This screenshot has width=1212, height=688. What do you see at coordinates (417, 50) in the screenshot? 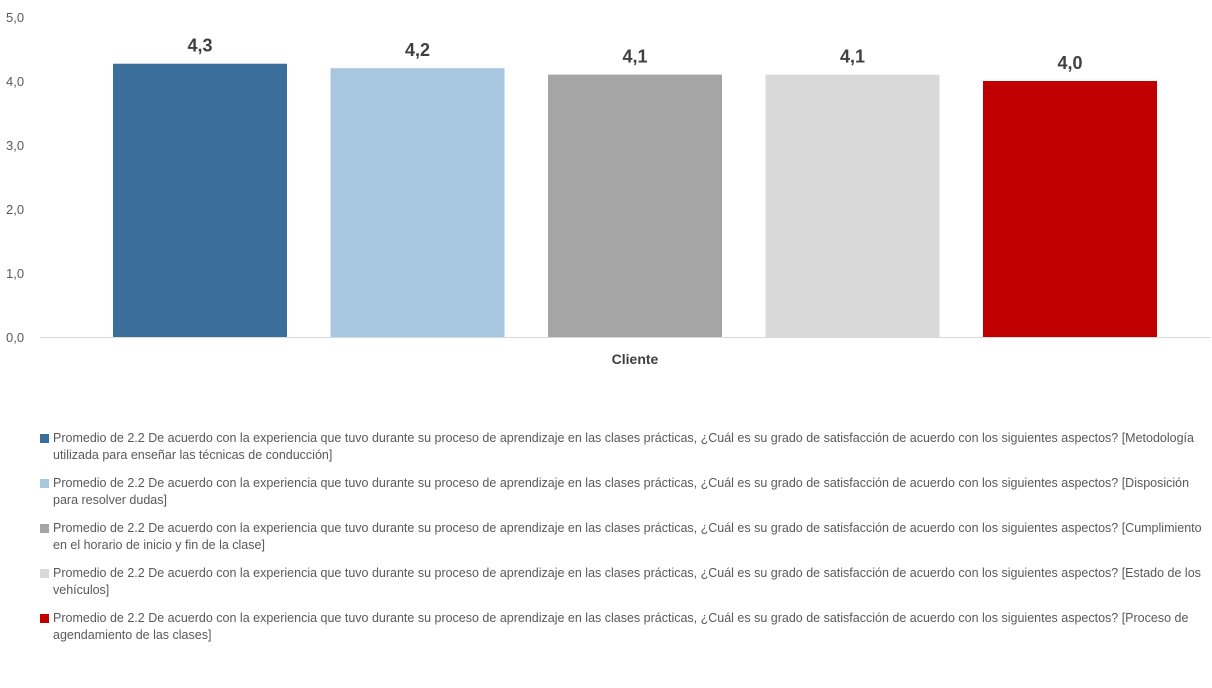
I see `data-label: 4,2` at bounding box center [417, 50].